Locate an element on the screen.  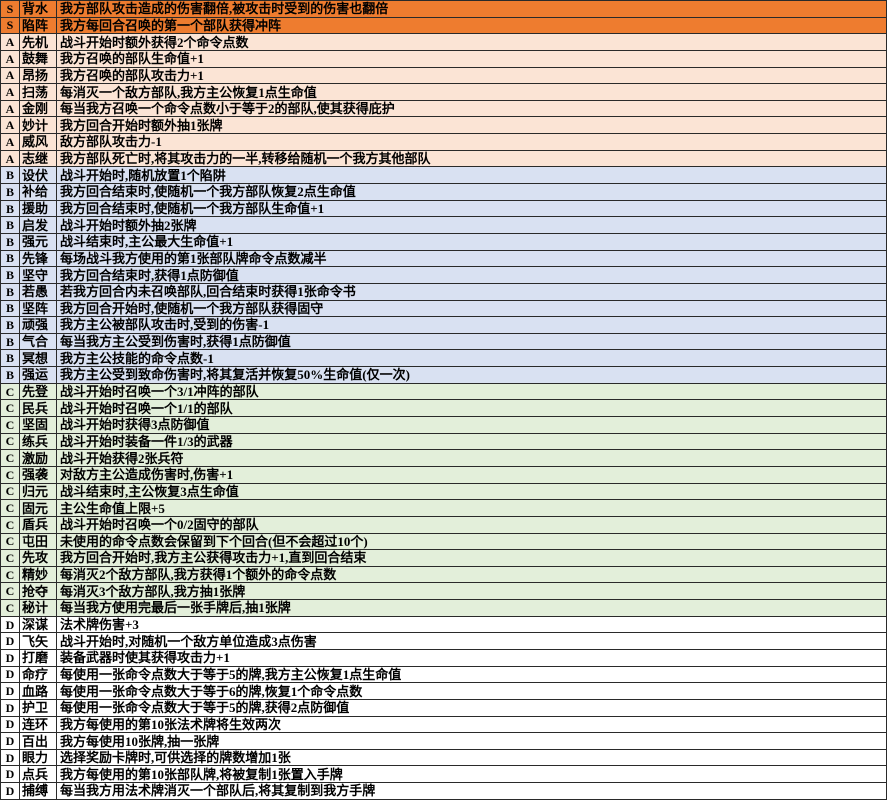
perk-name-cell: 坚守 is located at coordinates (38, 275).